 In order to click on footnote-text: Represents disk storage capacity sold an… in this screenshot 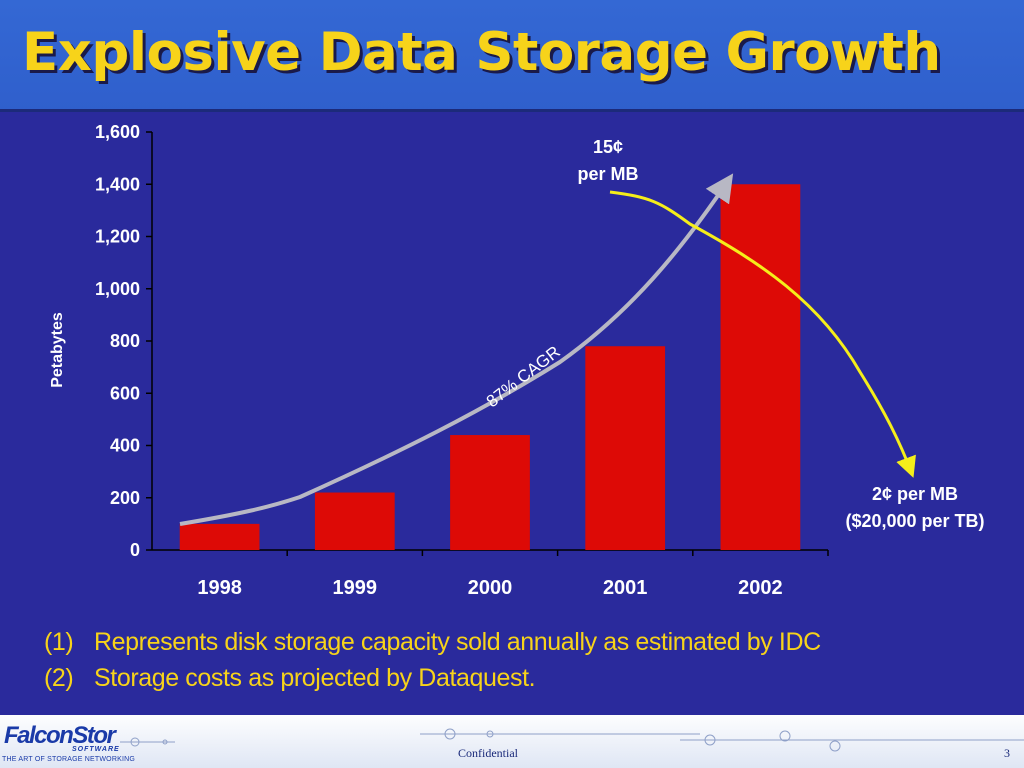, I will do `click(457, 641)`.